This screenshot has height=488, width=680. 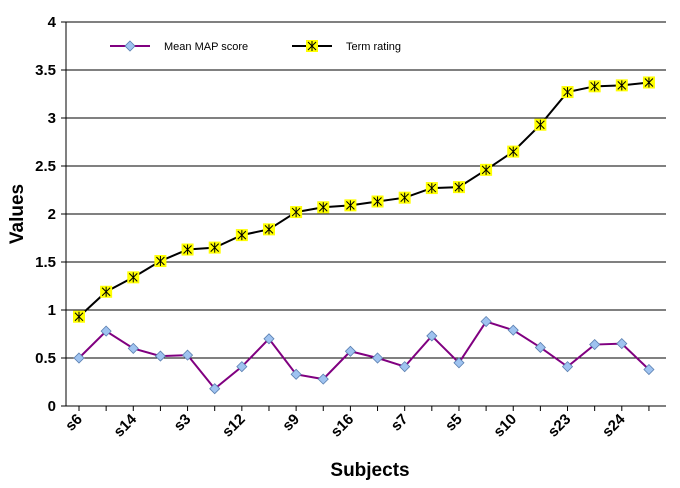 I want to click on x-tick-label: s6, so click(x=74, y=423).